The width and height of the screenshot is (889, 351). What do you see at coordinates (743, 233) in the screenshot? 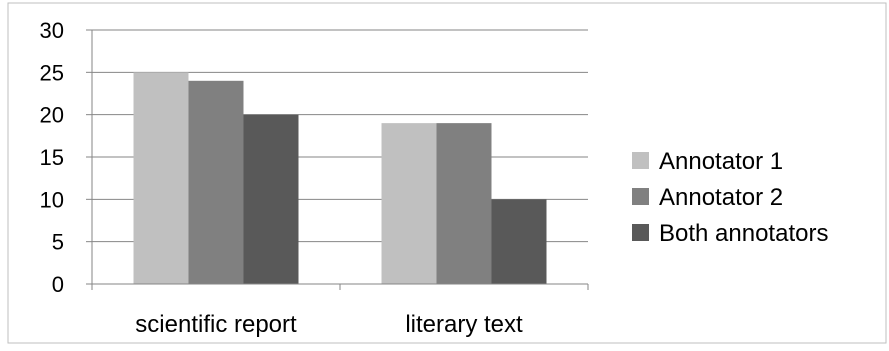
I see `legend-label: Both annotators` at bounding box center [743, 233].